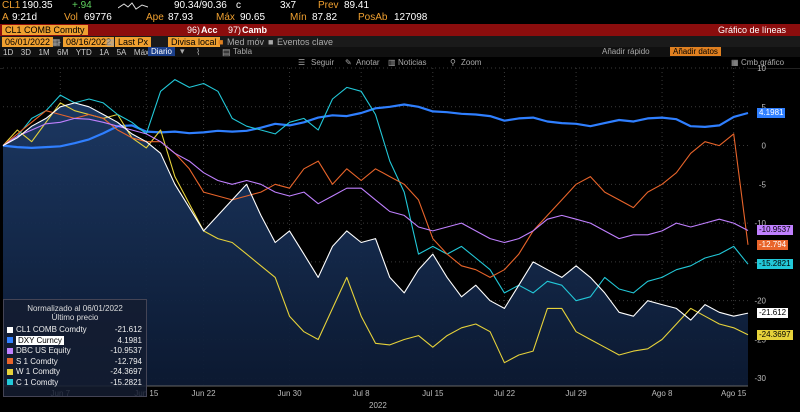  I want to click on period-buttons: 1D 3D 1M 6M YTD 1A 5A Máx, so click(76, 52).